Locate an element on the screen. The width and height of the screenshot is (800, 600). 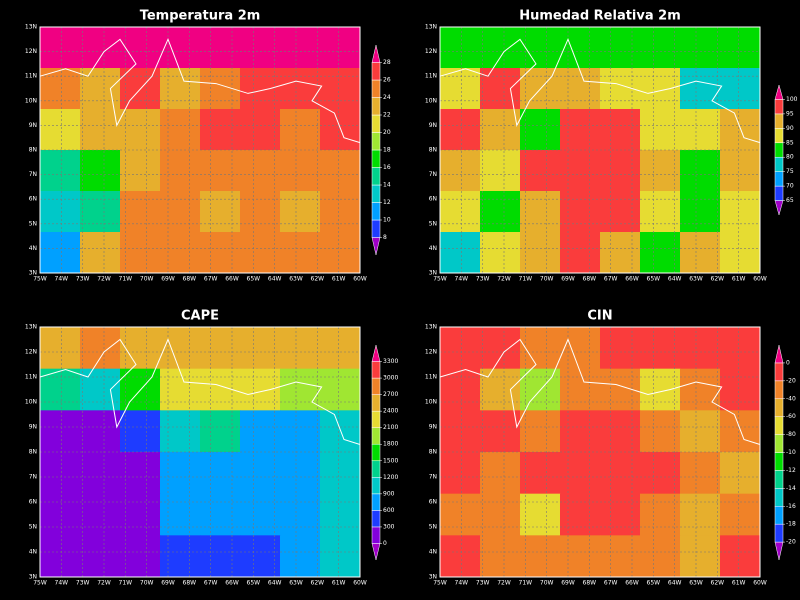
y-tick-label: 4N is located at coordinates (33, 552).